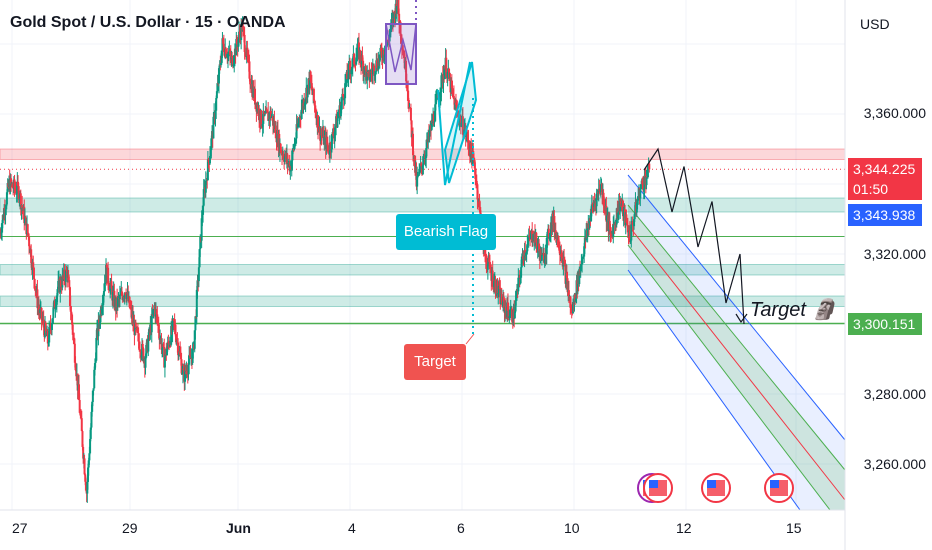  Describe the element at coordinates (470, 339) in the screenshot. I see `target-callout-pointer` at that location.